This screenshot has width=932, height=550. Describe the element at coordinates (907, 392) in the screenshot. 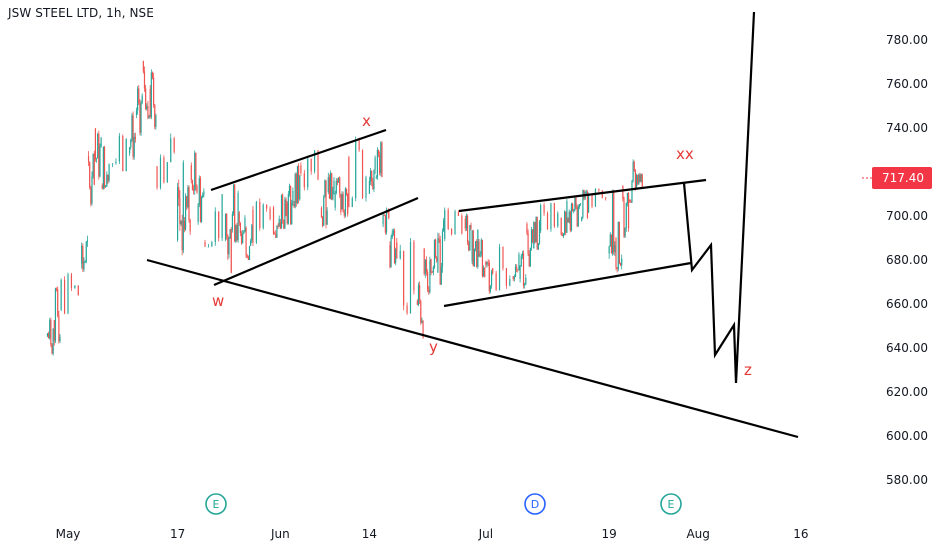

I see `price-tick-label: 620.00` at that location.